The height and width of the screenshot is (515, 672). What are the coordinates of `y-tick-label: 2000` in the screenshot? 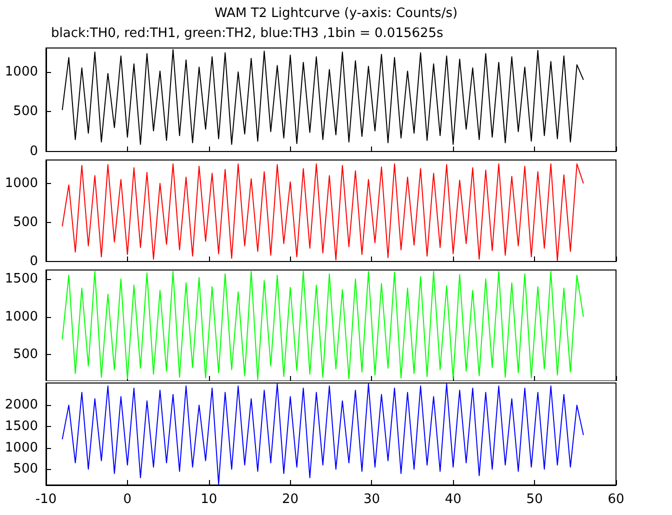 It's located at (21, 405).